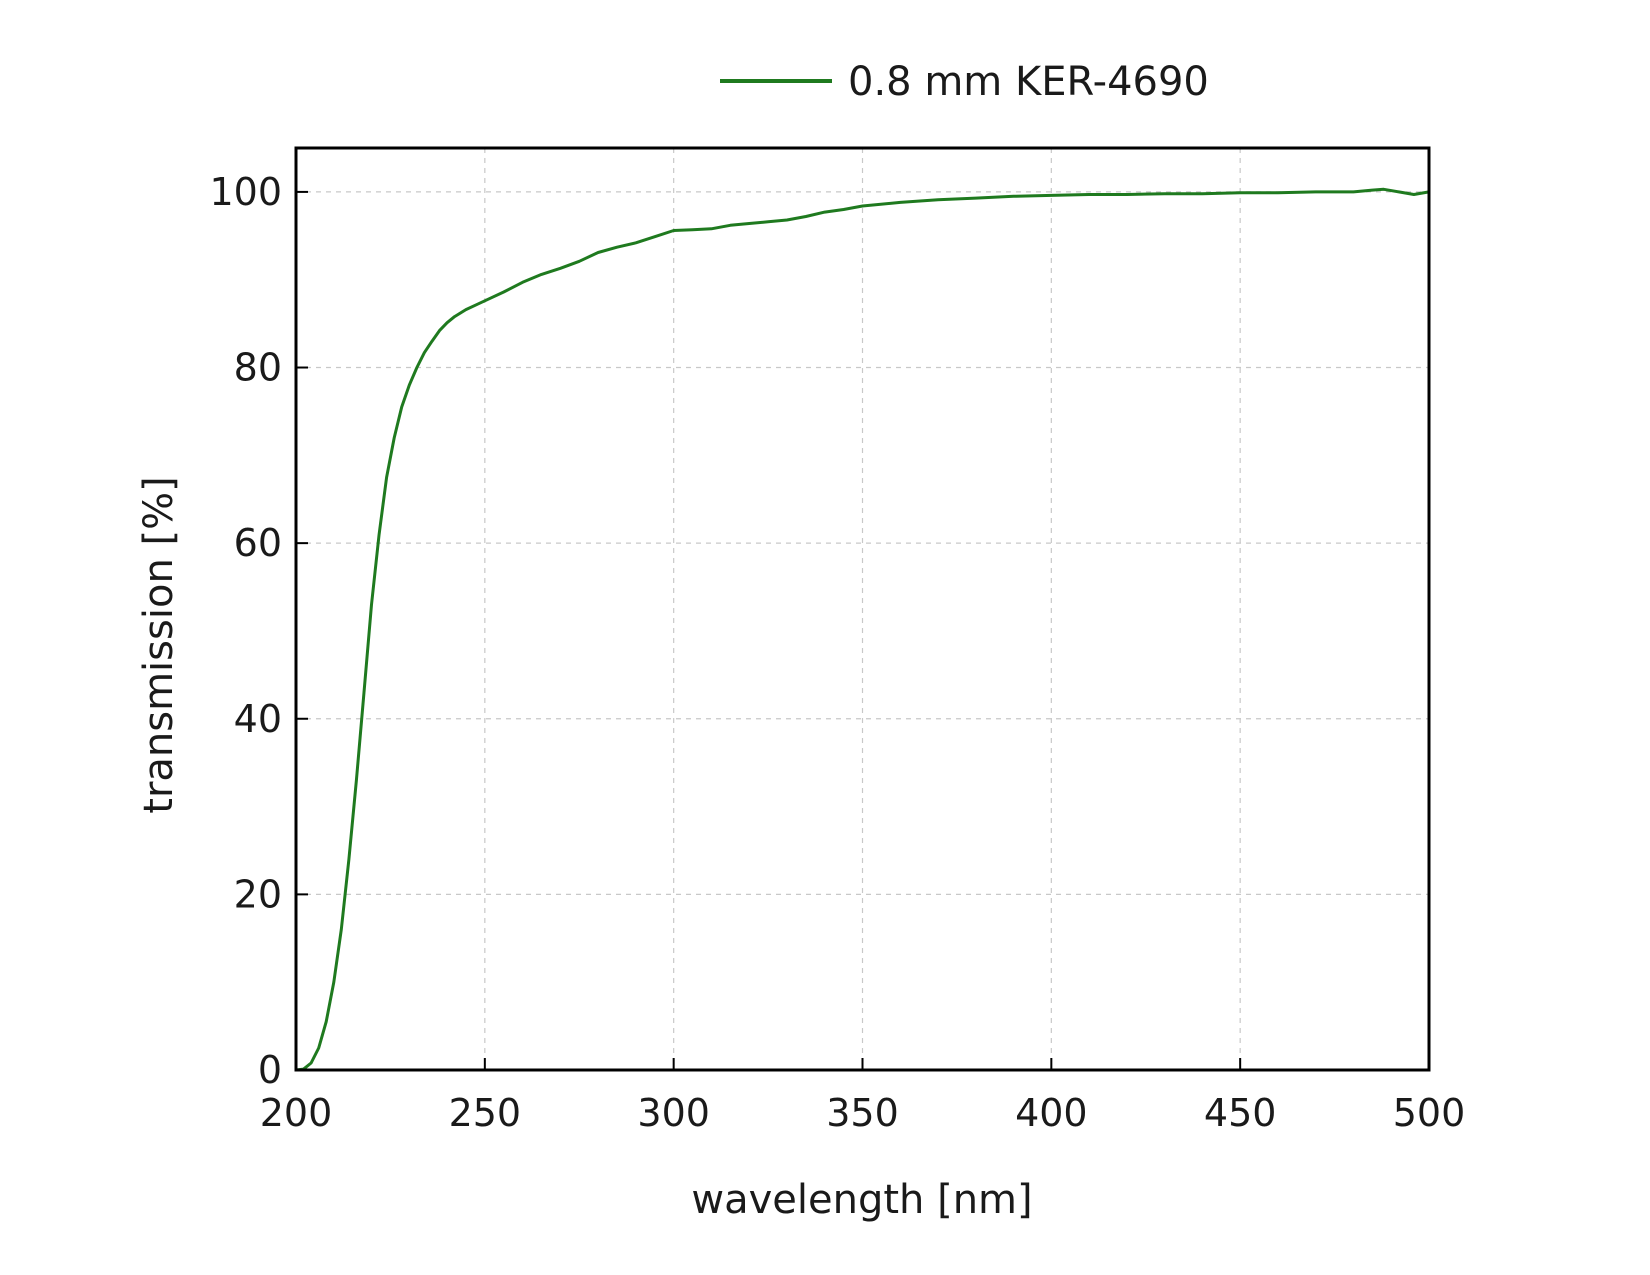 The image size is (1650, 1275). Describe the element at coordinates (1051, 1113) in the screenshot. I see `x-tick-label: 400` at that location.